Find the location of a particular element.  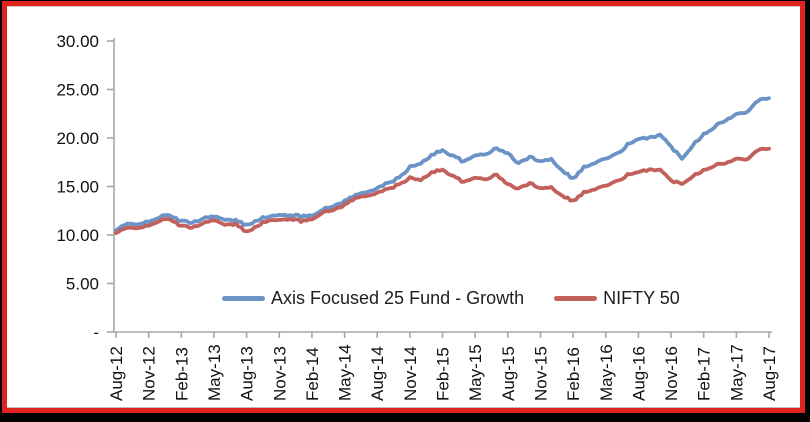

x-axis-label: Feb-16 is located at coordinates (573, 374).